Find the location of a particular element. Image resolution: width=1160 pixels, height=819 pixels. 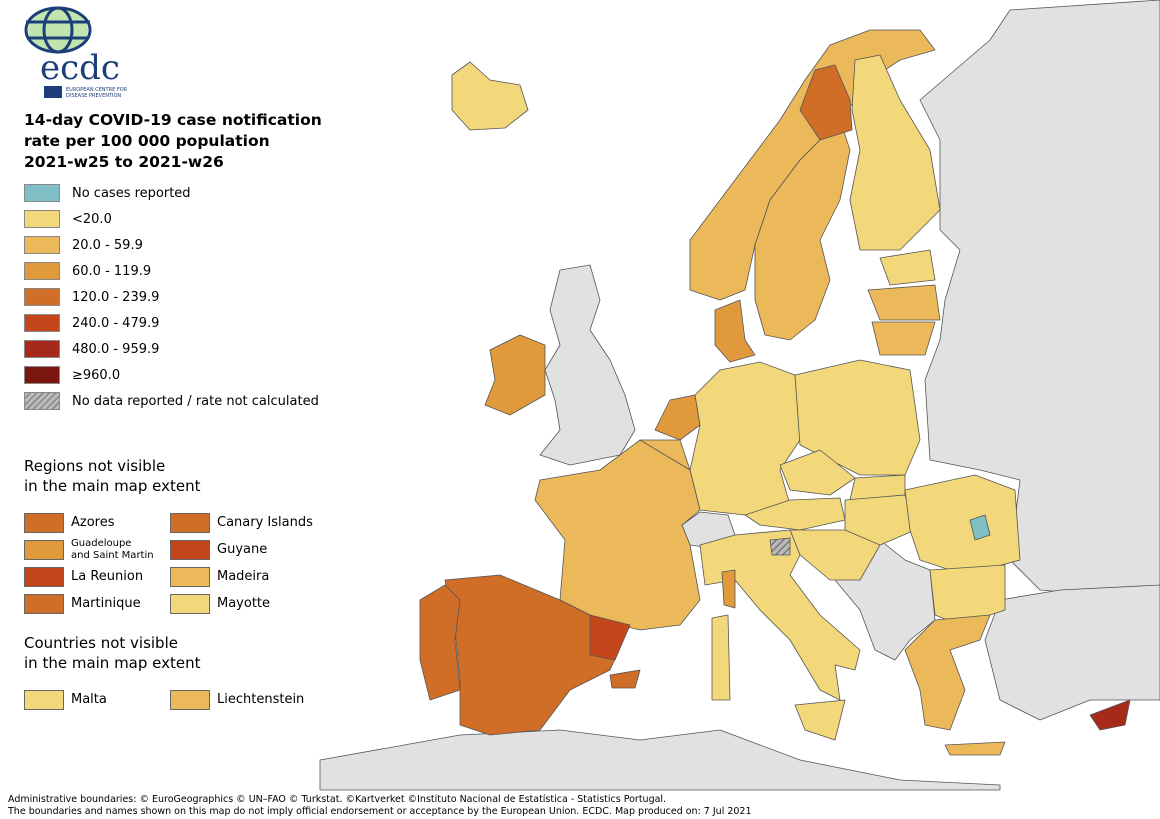

legend-item: La Reunion is located at coordinates (97, 576).